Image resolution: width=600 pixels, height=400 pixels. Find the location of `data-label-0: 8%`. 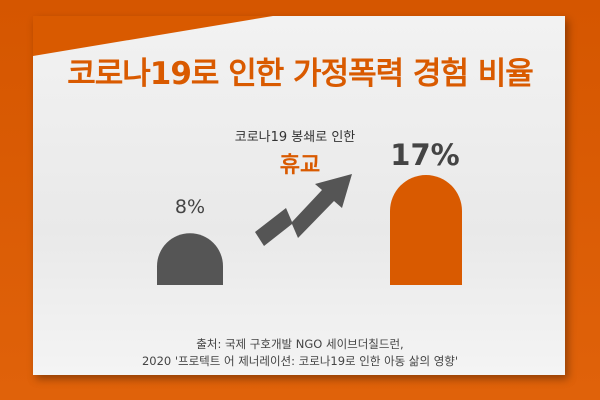

data-label-0: 8% is located at coordinates (190, 207).